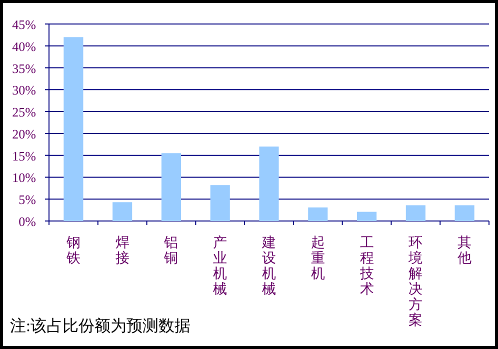  What do you see at coordinates (24, 178) in the screenshot?
I see `y-tick-label: 10%` at bounding box center [24, 178].